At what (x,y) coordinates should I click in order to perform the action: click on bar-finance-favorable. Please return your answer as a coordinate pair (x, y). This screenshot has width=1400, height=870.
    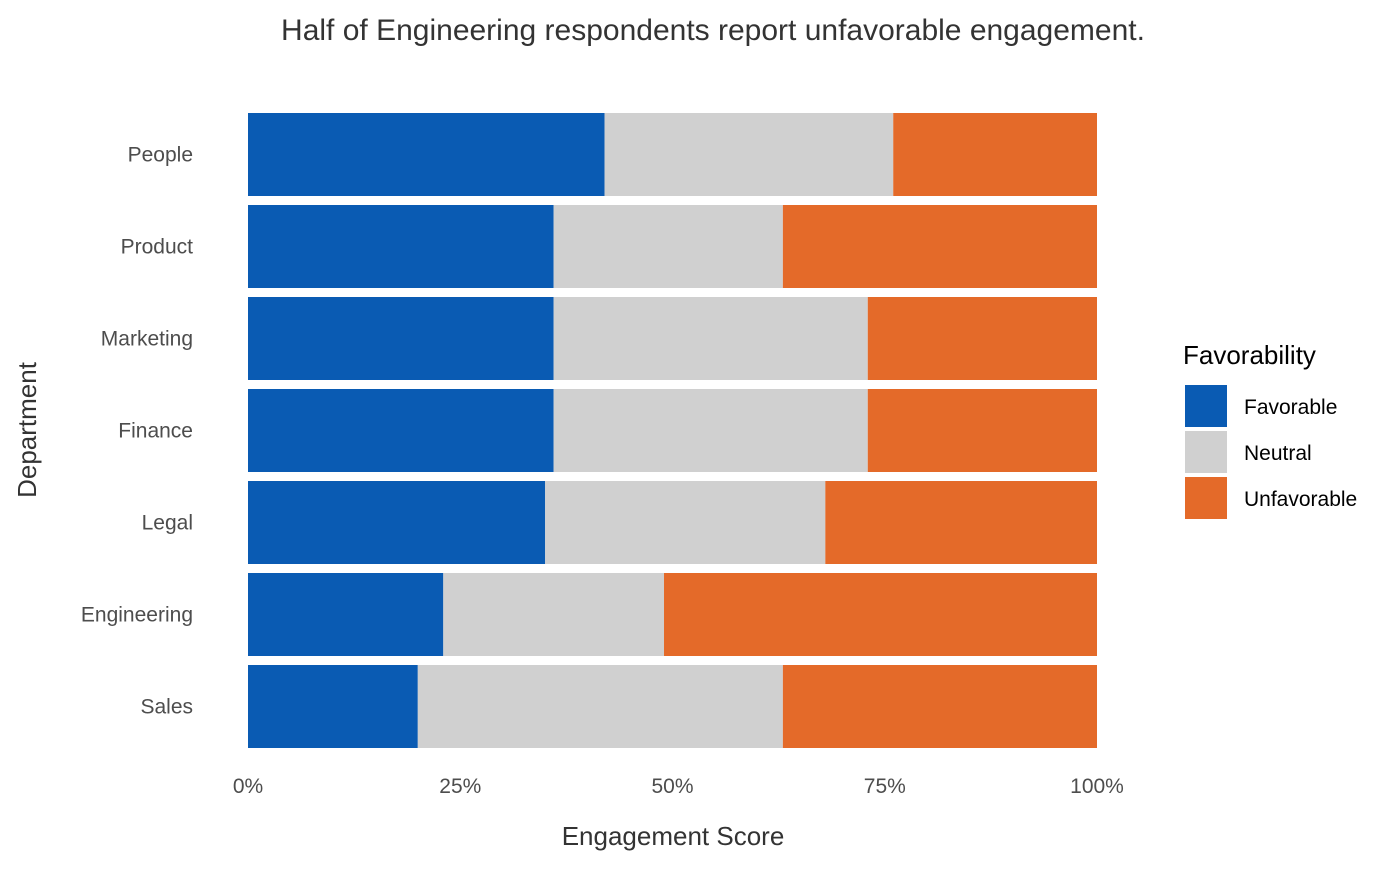
    Looking at the image, I should click on (401, 430).